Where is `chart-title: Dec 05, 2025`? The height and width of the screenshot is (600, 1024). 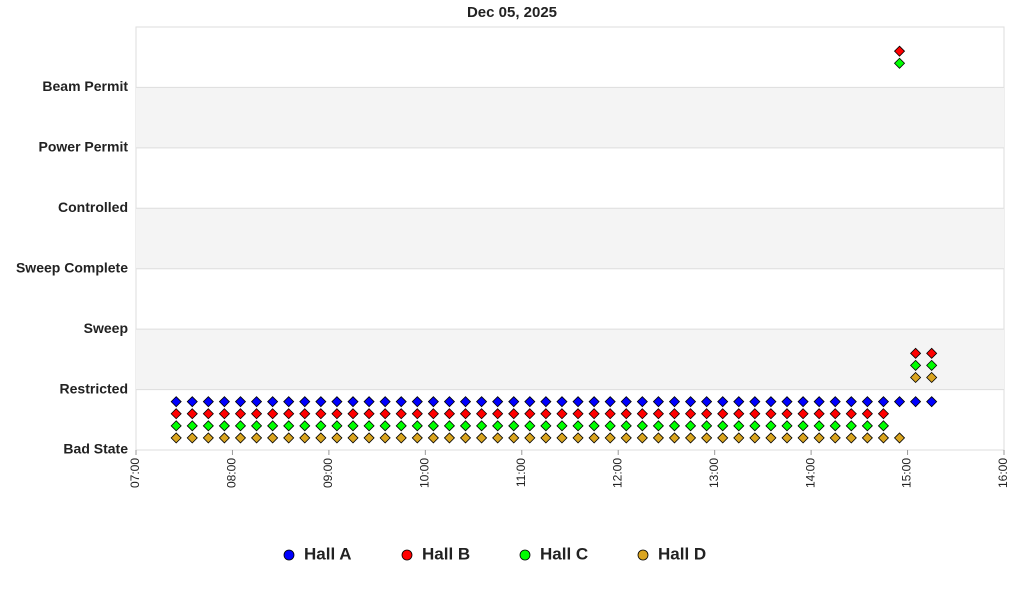
chart-title: Dec 05, 2025 is located at coordinates (512, 12).